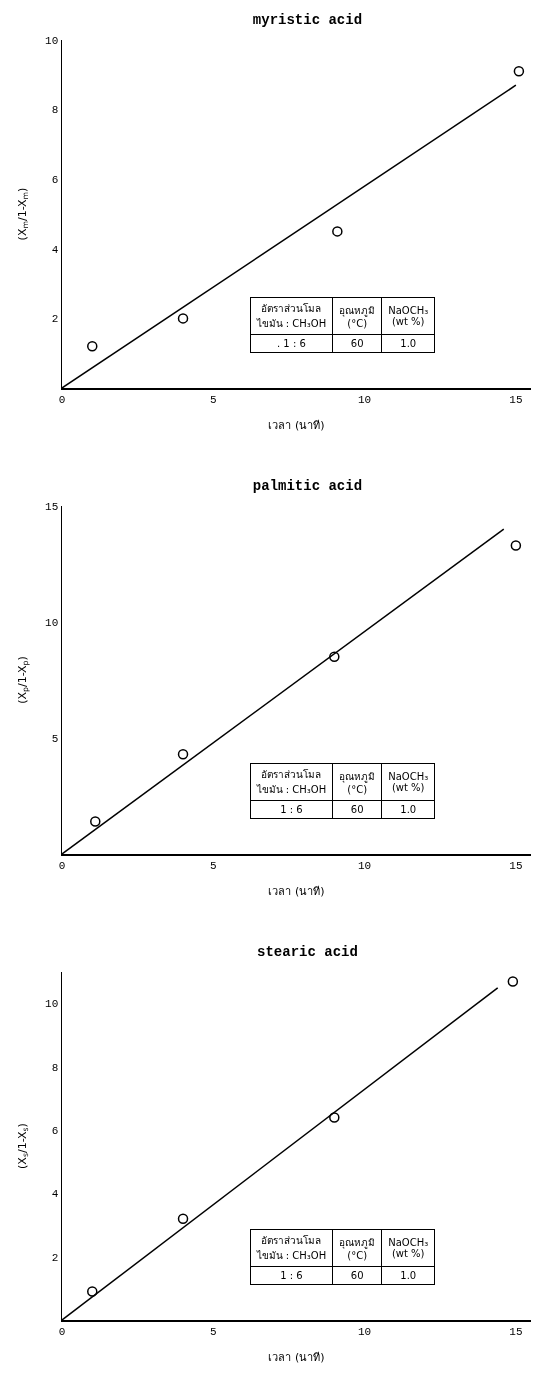 The image size is (559, 1398). What do you see at coordinates (291, 343) in the screenshot?
I see `annotation: . 1 : 6` at bounding box center [291, 343].